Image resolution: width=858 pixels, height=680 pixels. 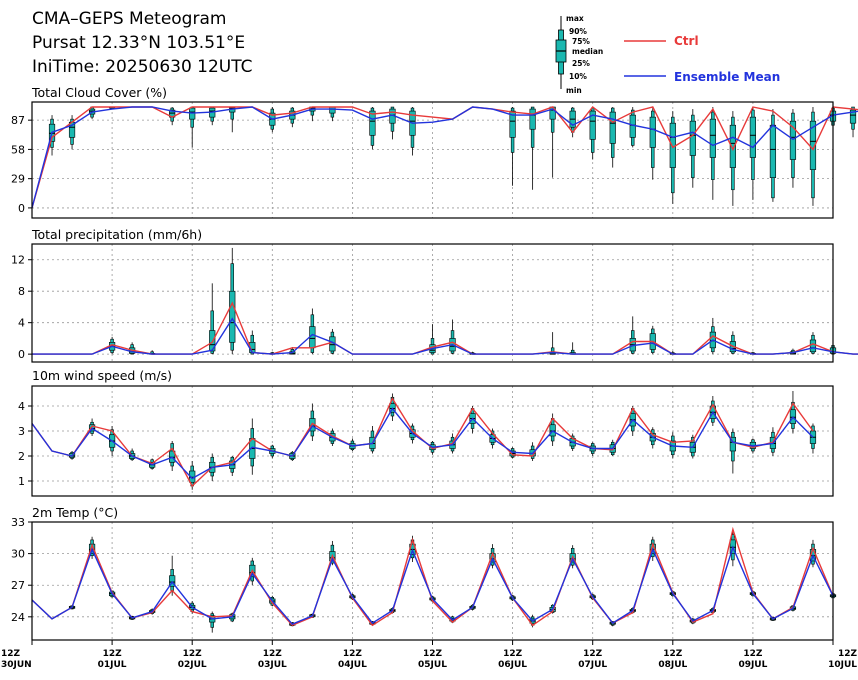 What do you see at coordinates (575, 18) in the screenshot?
I see `legend-key-label: max` at bounding box center [575, 18].